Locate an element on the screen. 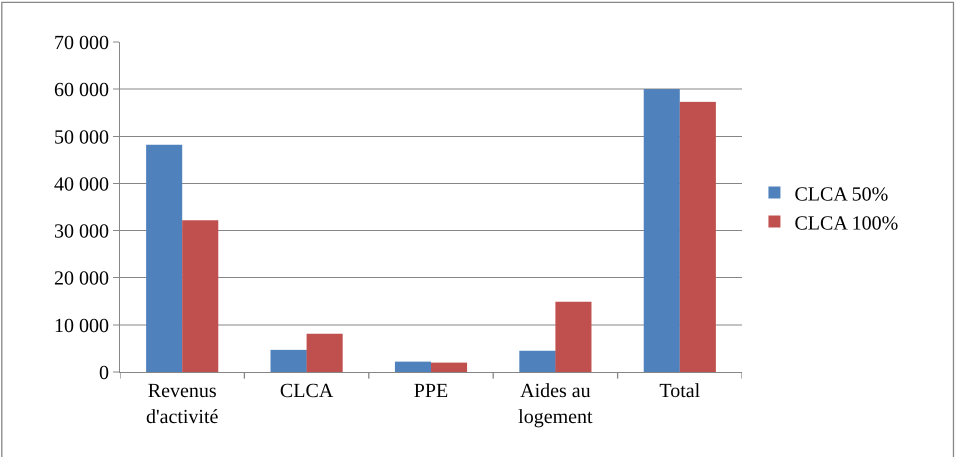 The image size is (955, 457). x-tick-label: Revenus d'activité is located at coordinates (182, 404).